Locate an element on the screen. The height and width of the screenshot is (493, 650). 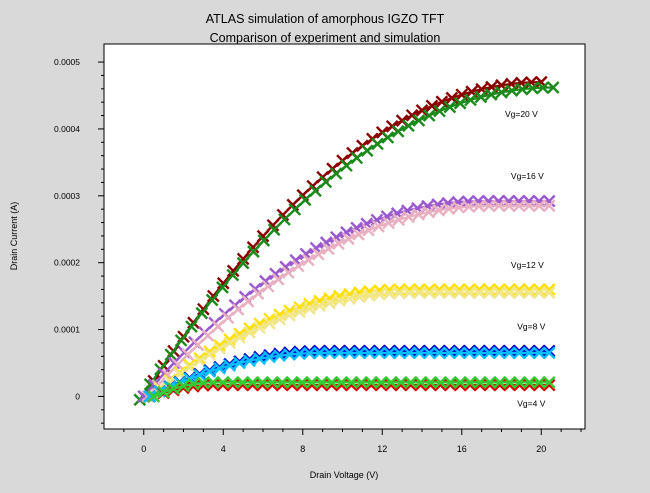
series-annotation-1: Vg=20 V is located at coordinates (521, 114).